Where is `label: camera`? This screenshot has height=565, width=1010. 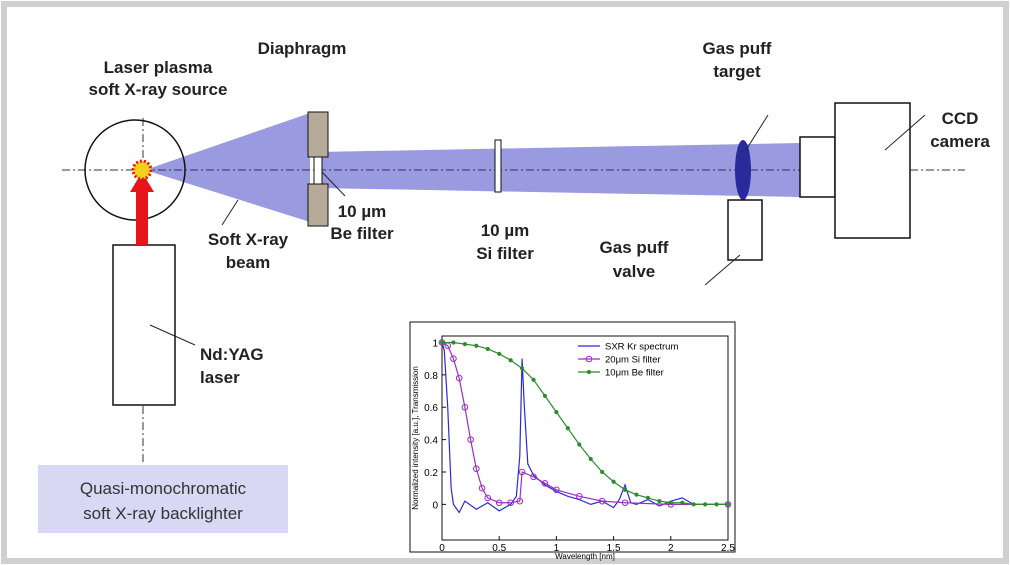
label: camera is located at coordinates (960, 141).